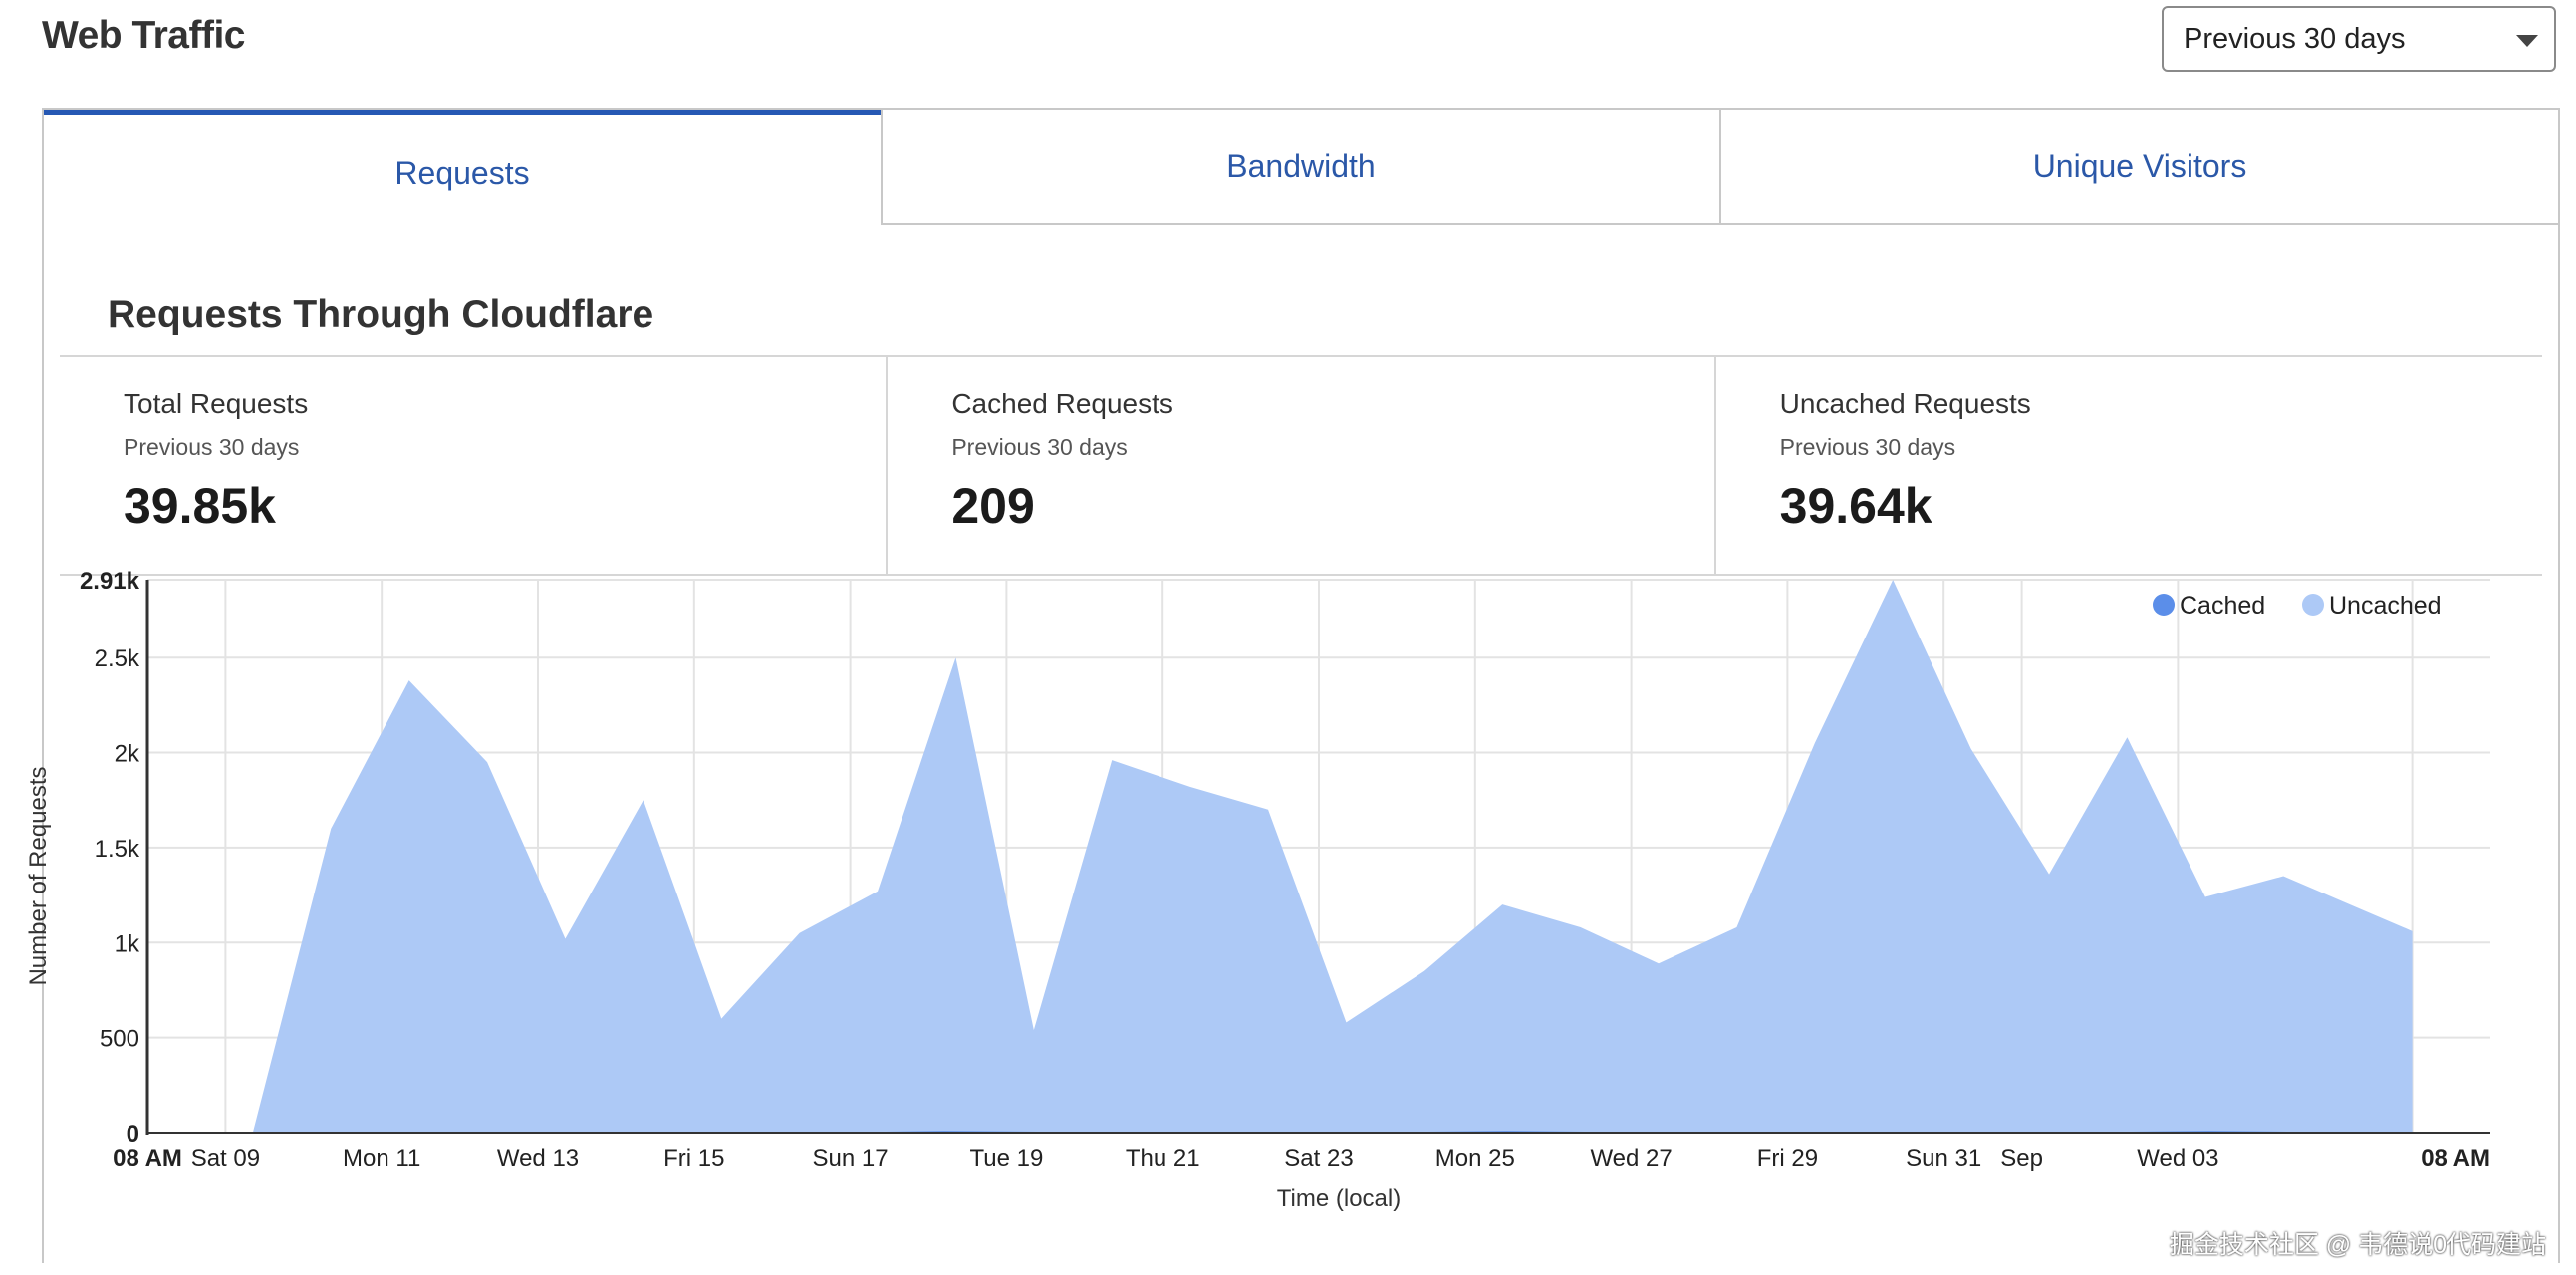 The width and height of the screenshot is (2576, 1275). What do you see at coordinates (1787, 1159) in the screenshot?
I see `x-tick-label: Fri 29` at bounding box center [1787, 1159].